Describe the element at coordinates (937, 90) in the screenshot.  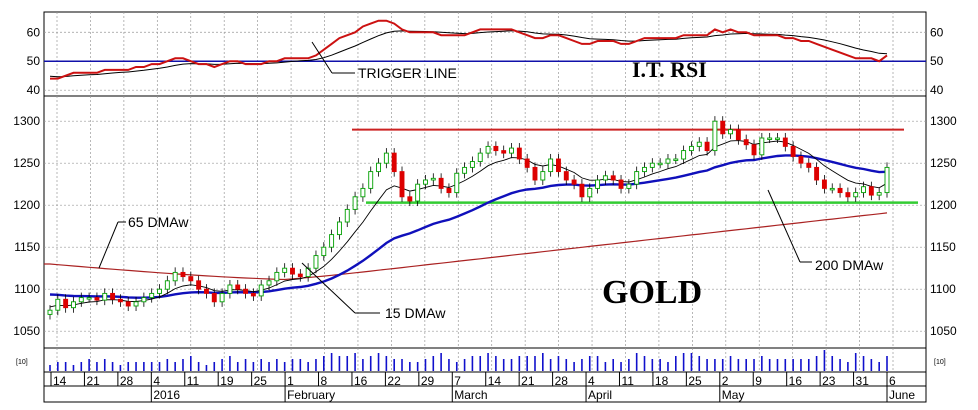
I see `rsi-tick-right: 40` at that location.